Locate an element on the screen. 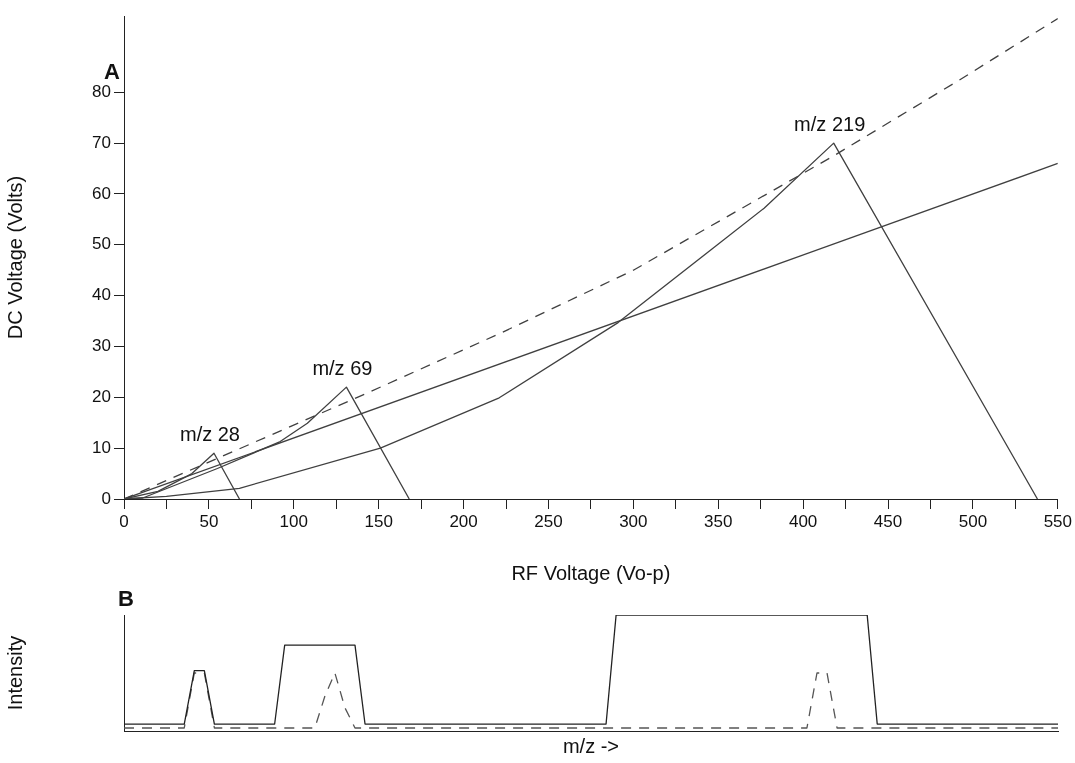 This screenshot has height=763, width=1075. annotation: m/z 219 is located at coordinates (830, 123).